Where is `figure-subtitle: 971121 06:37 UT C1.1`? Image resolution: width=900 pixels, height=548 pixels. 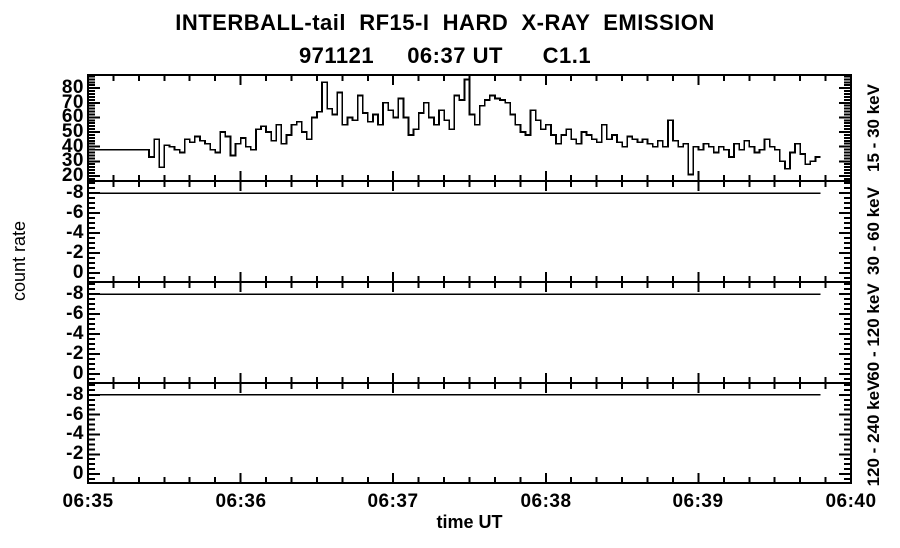 figure-subtitle: 971121 06:37 UT C1.1 is located at coordinates (445, 55).